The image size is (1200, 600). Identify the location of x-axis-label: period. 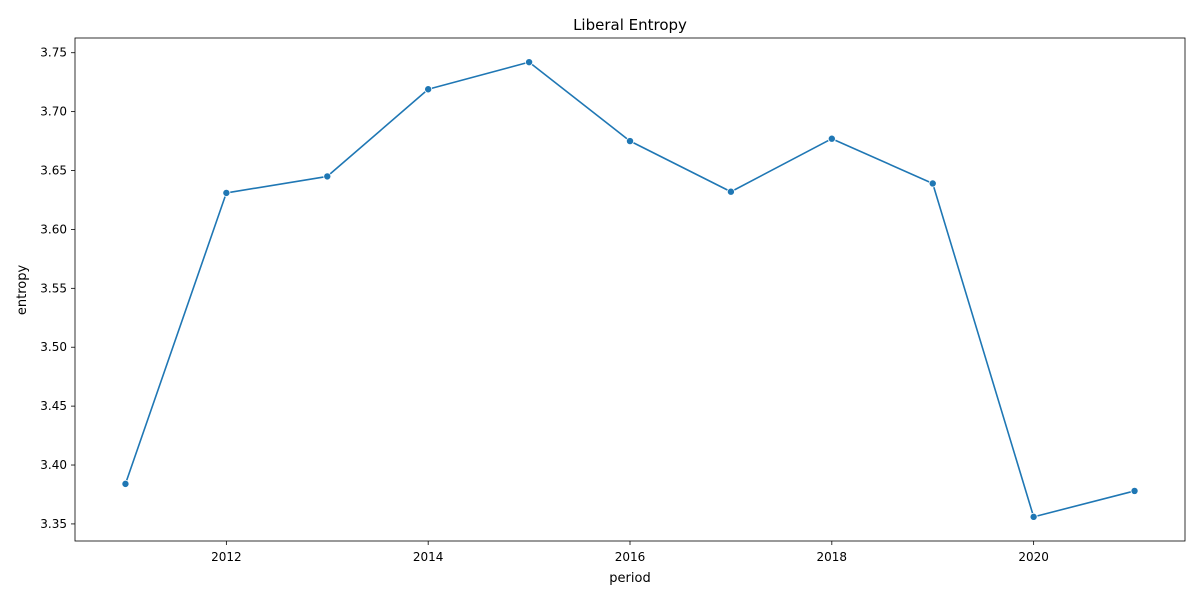
(629, 578).